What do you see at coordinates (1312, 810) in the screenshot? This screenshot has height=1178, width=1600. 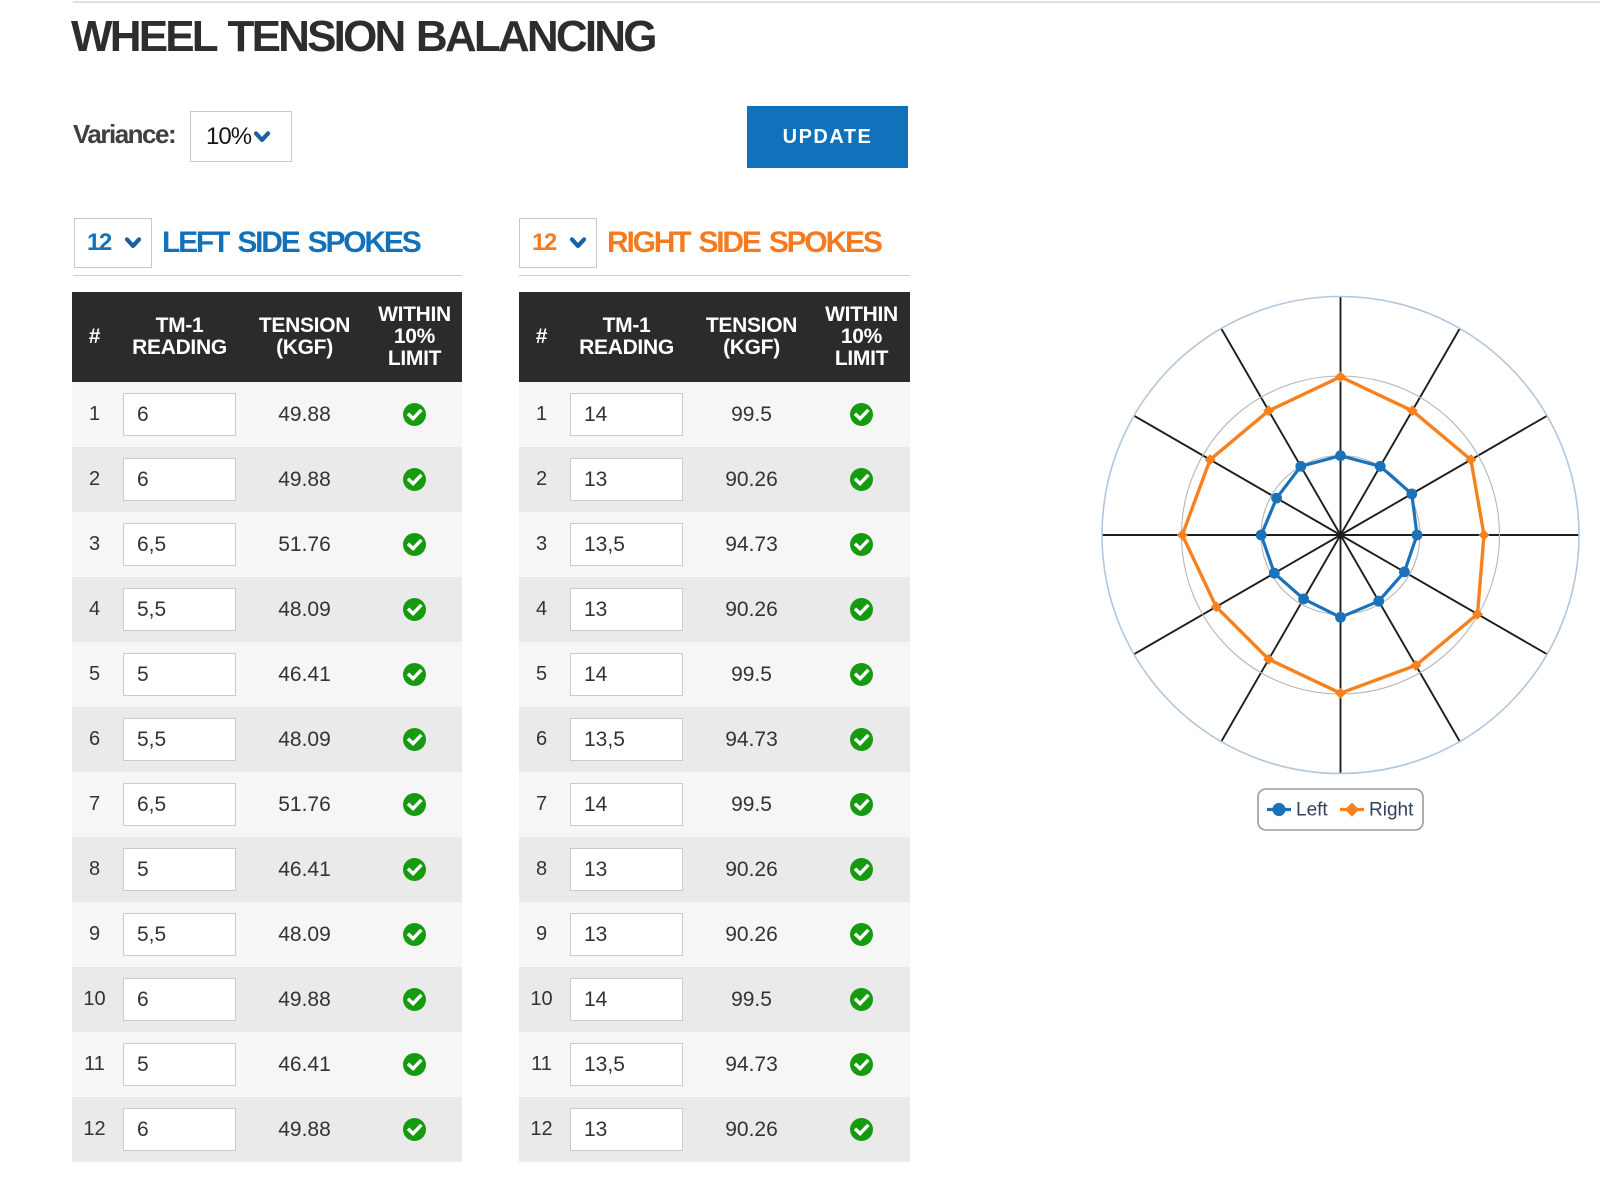 I see `svg-text: Left` at bounding box center [1312, 810].